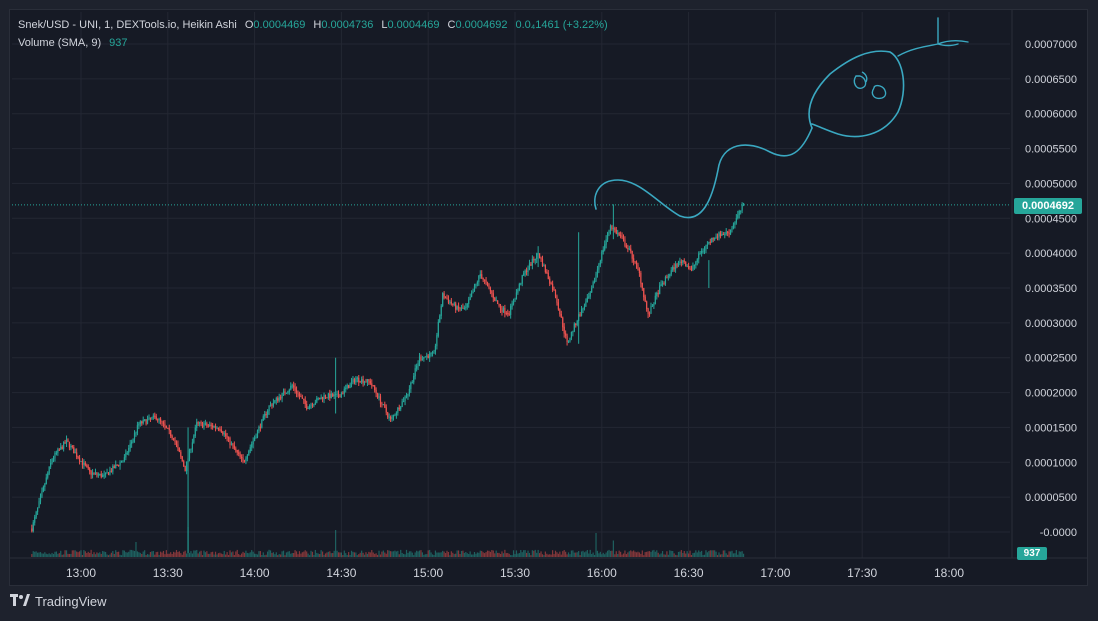  Describe the element at coordinates (781, 118) in the screenshot. I see `freehand-drawing` at that location.